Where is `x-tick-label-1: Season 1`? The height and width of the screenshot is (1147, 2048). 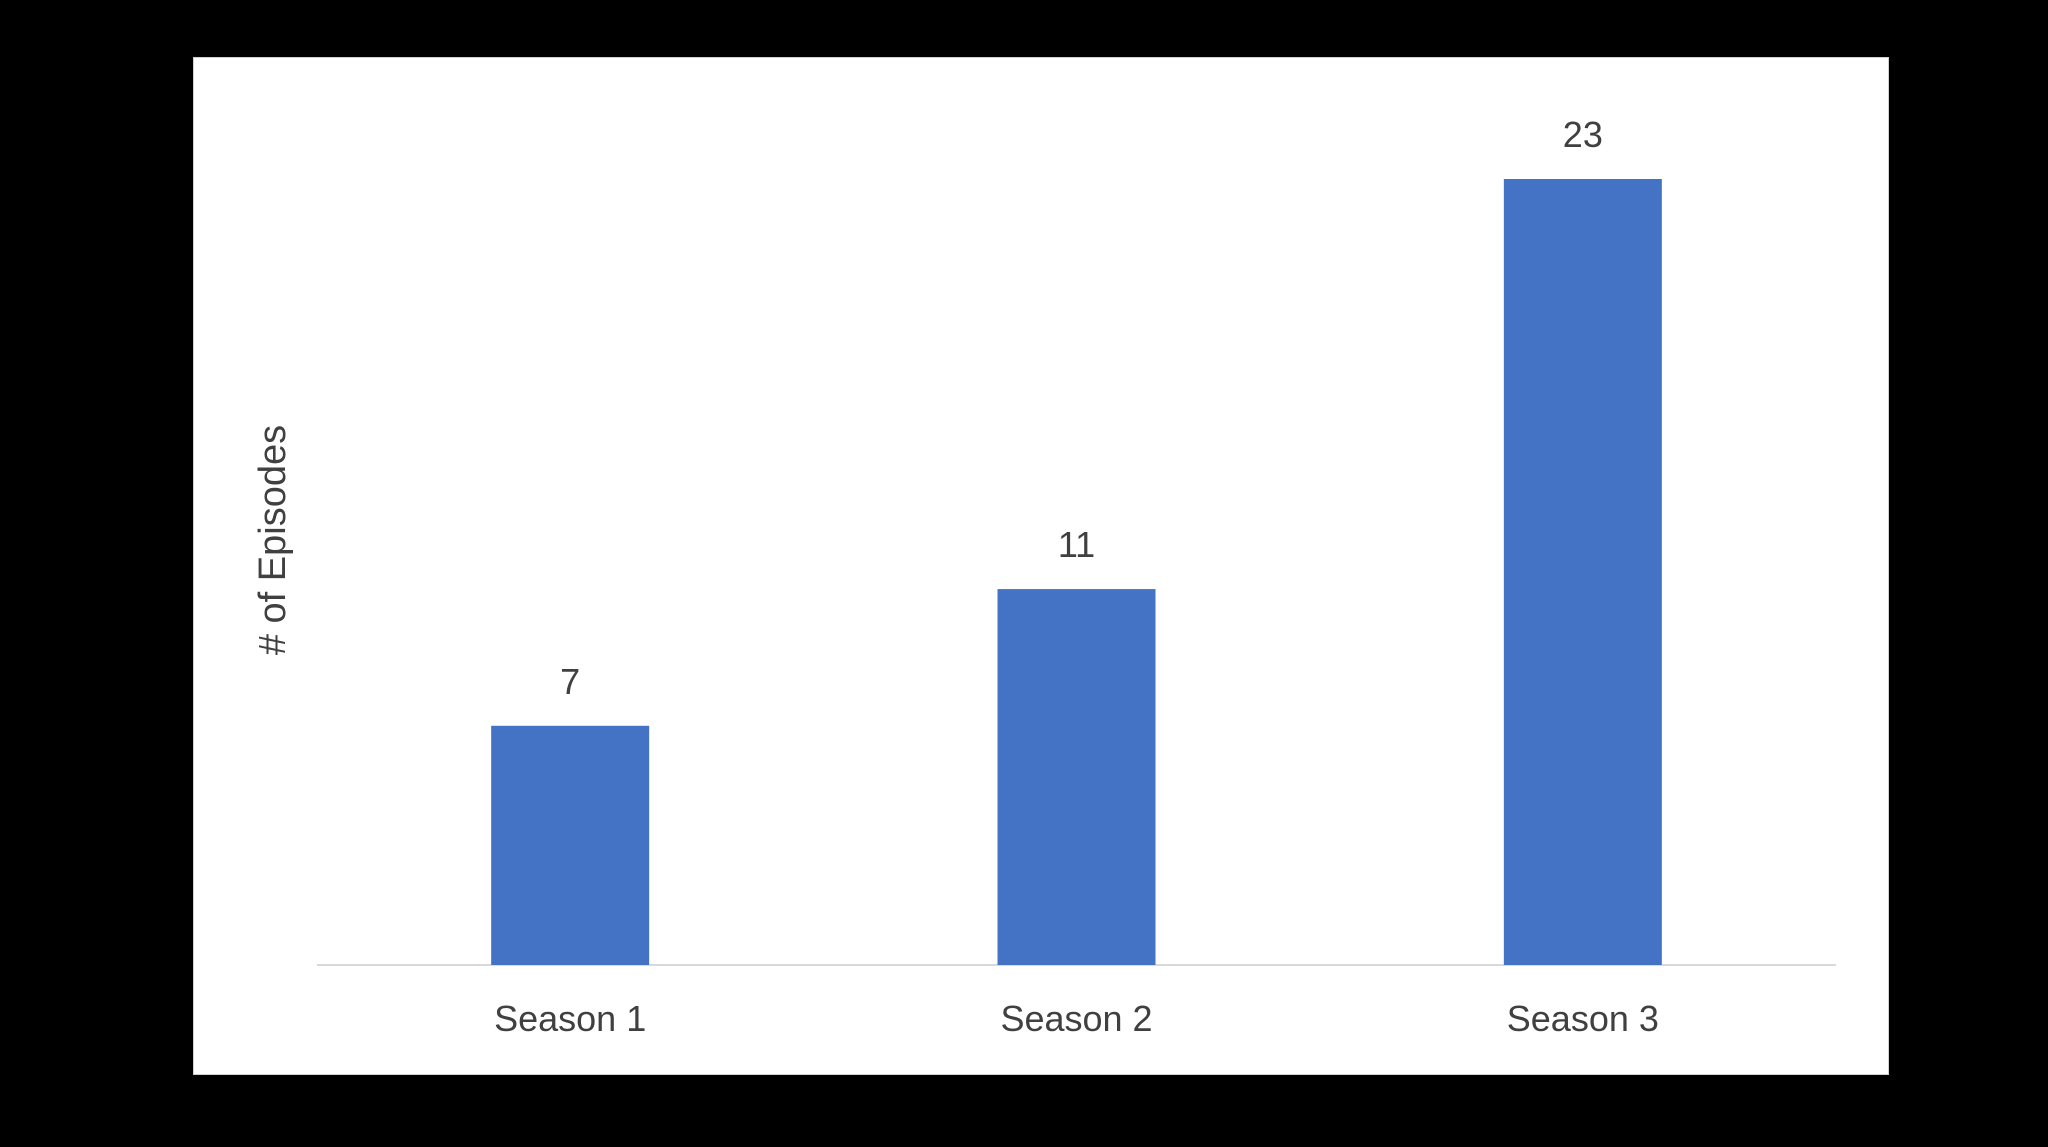
x-tick-label-1: Season 1 is located at coordinates (570, 1018).